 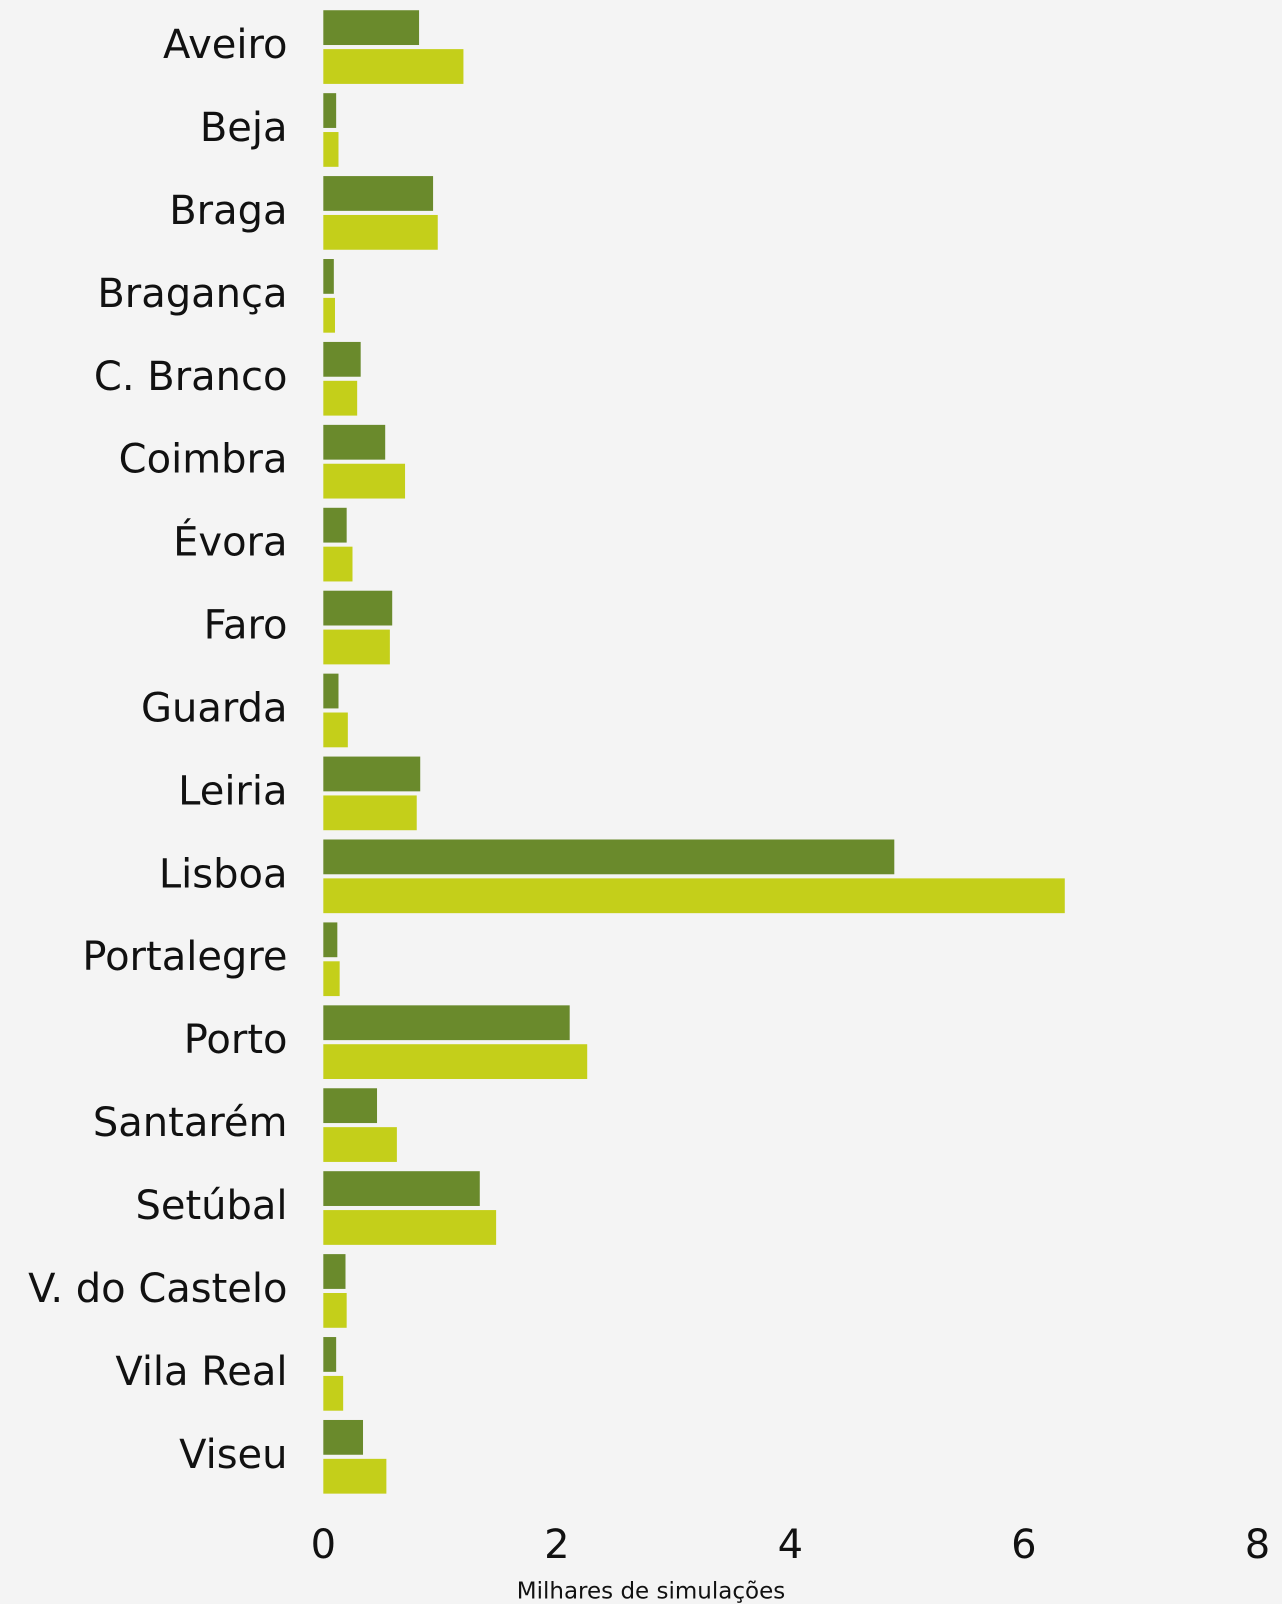 What do you see at coordinates (232, 791) in the screenshot?
I see `y-tick-label: Leiria` at bounding box center [232, 791].